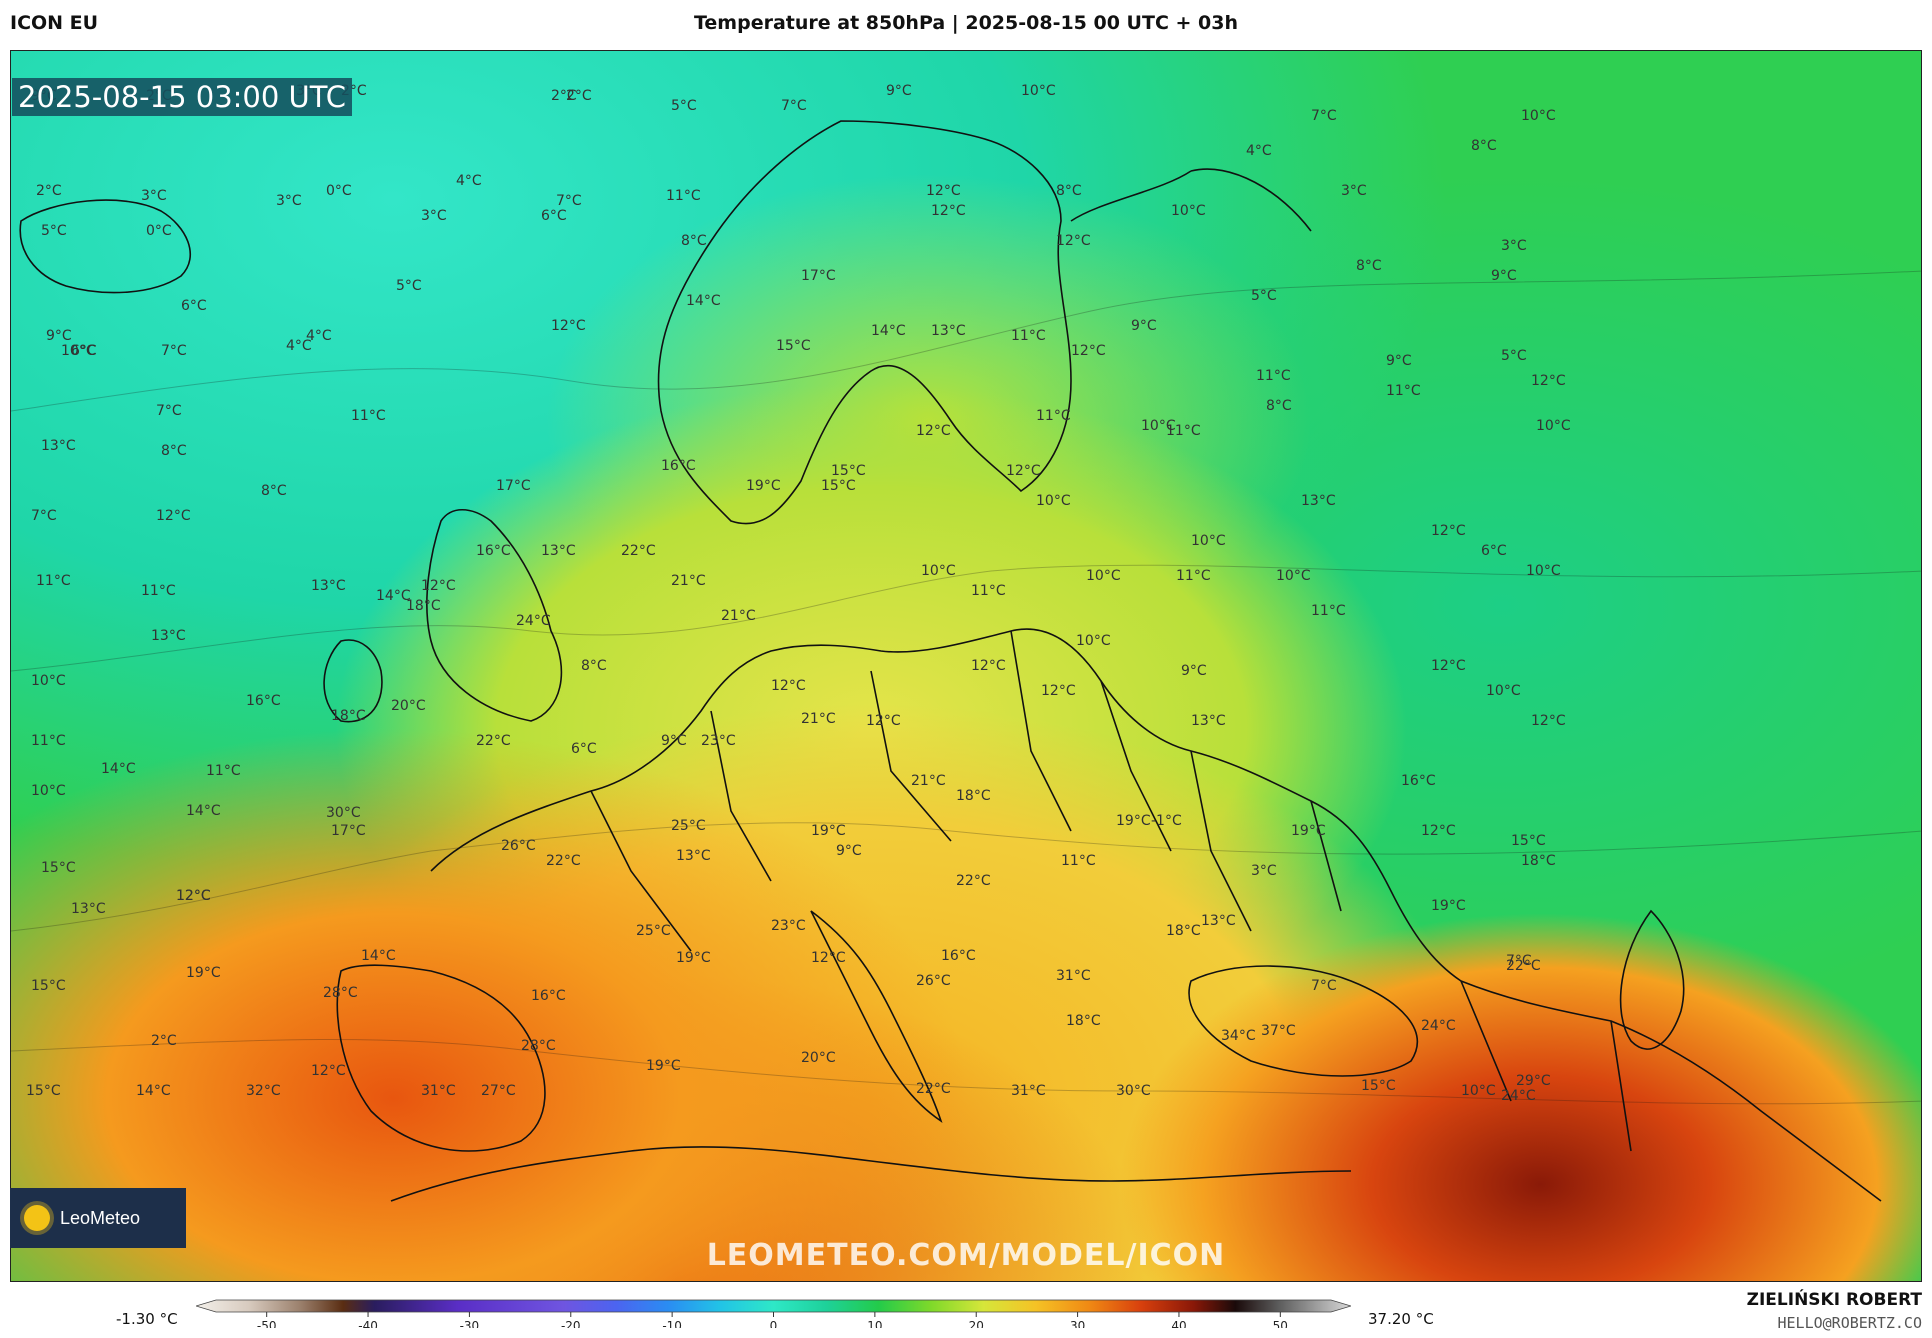 The image size is (1932, 1338). What do you see at coordinates (738, 616) in the screenshot?
I see `temperature-label: 21°C` at bounding box center [738, 616].